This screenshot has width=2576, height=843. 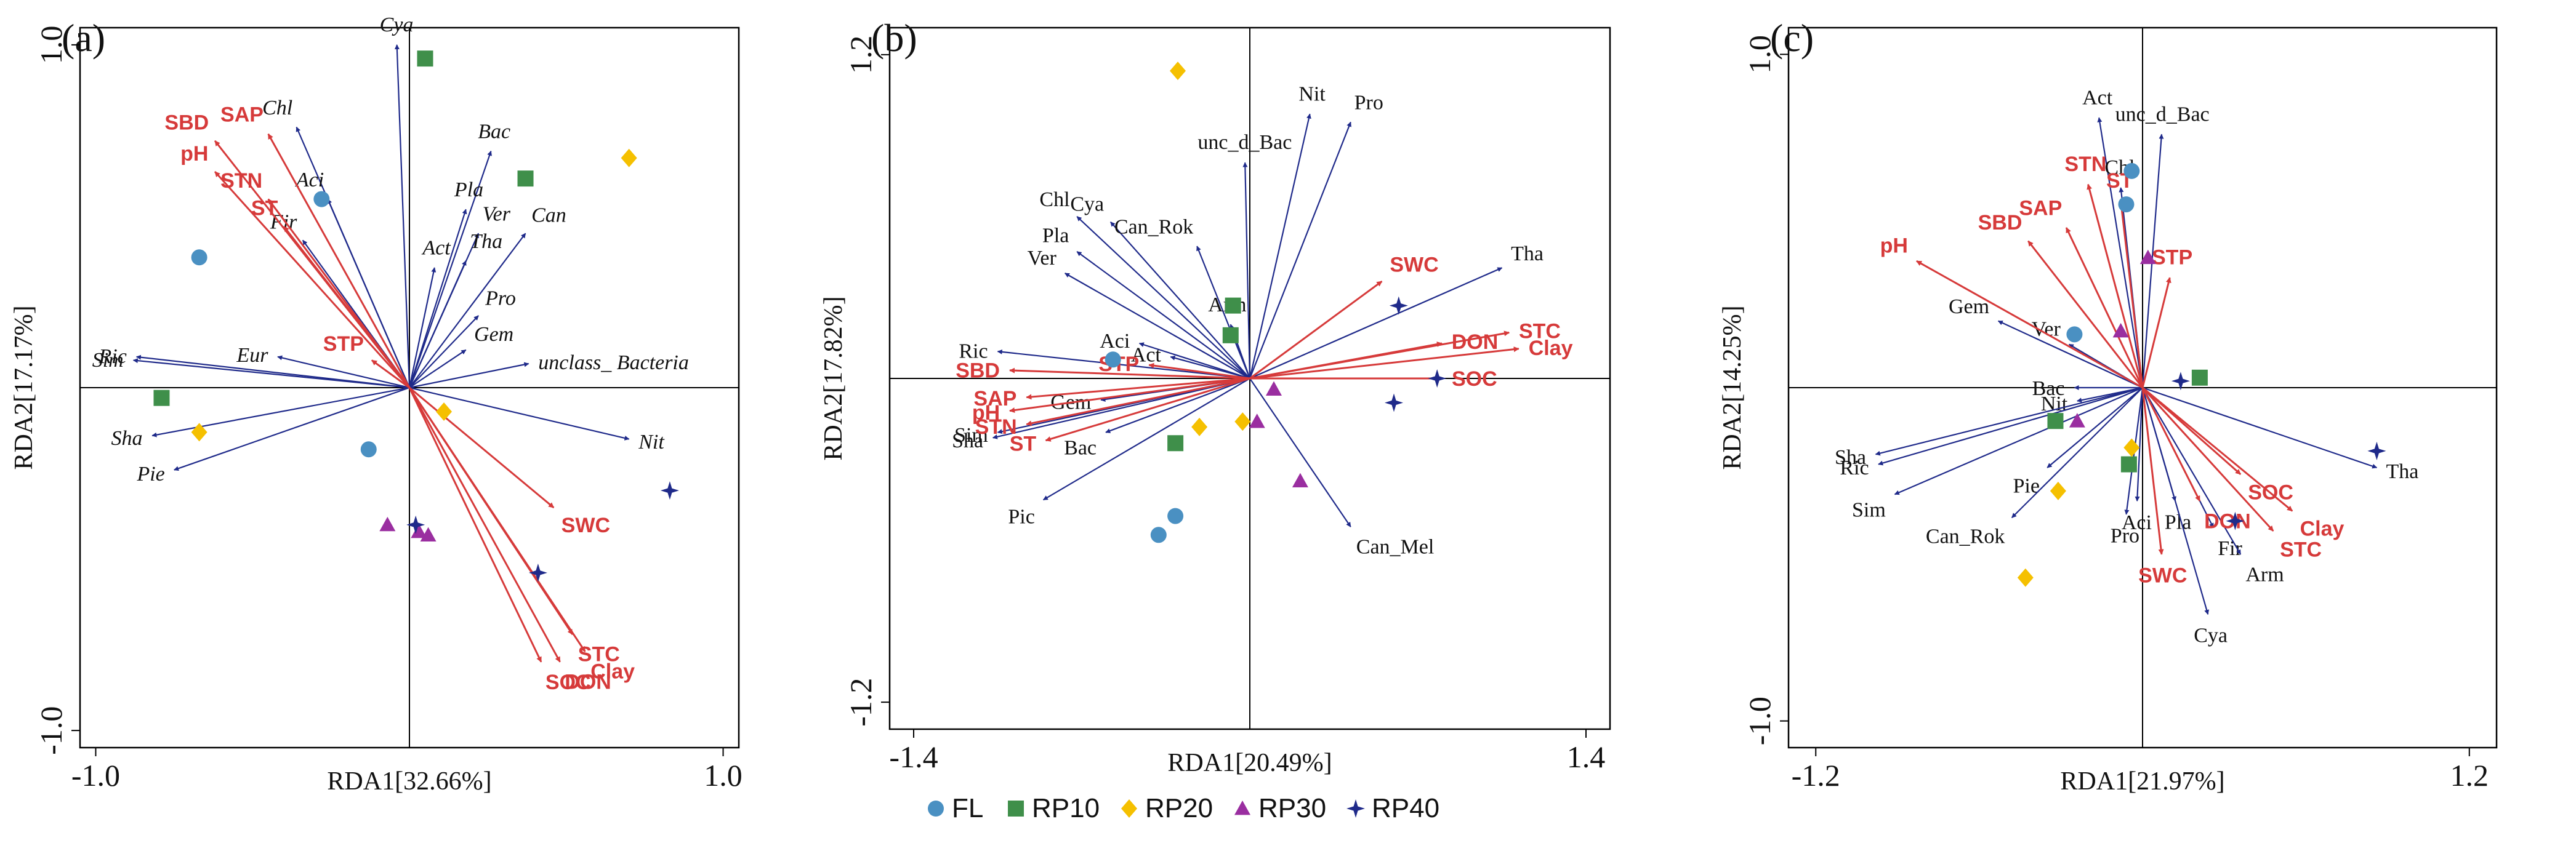 I want to click on legend-label-rp10: RP10, so click(x=1066, y=808).